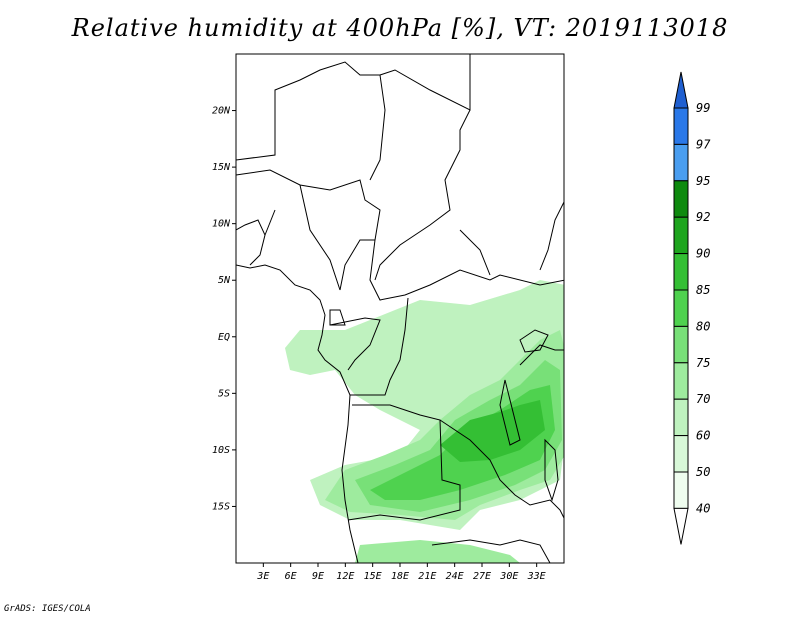  Describe the element at coordinates (482, 576) in the screenshot. I see `lon-tick-label: 27E` at that location.